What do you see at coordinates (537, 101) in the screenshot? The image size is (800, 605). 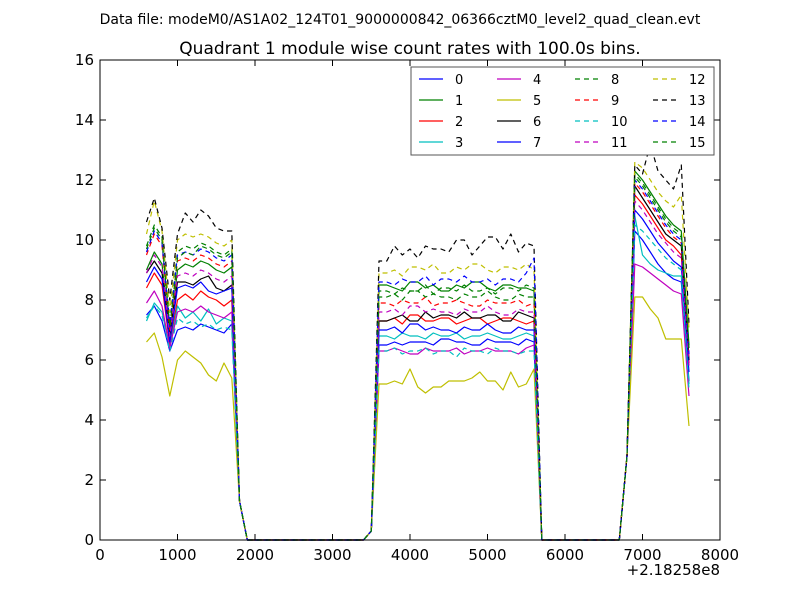 I see `legend-label-5: 5` at bounding box center [537, 101].